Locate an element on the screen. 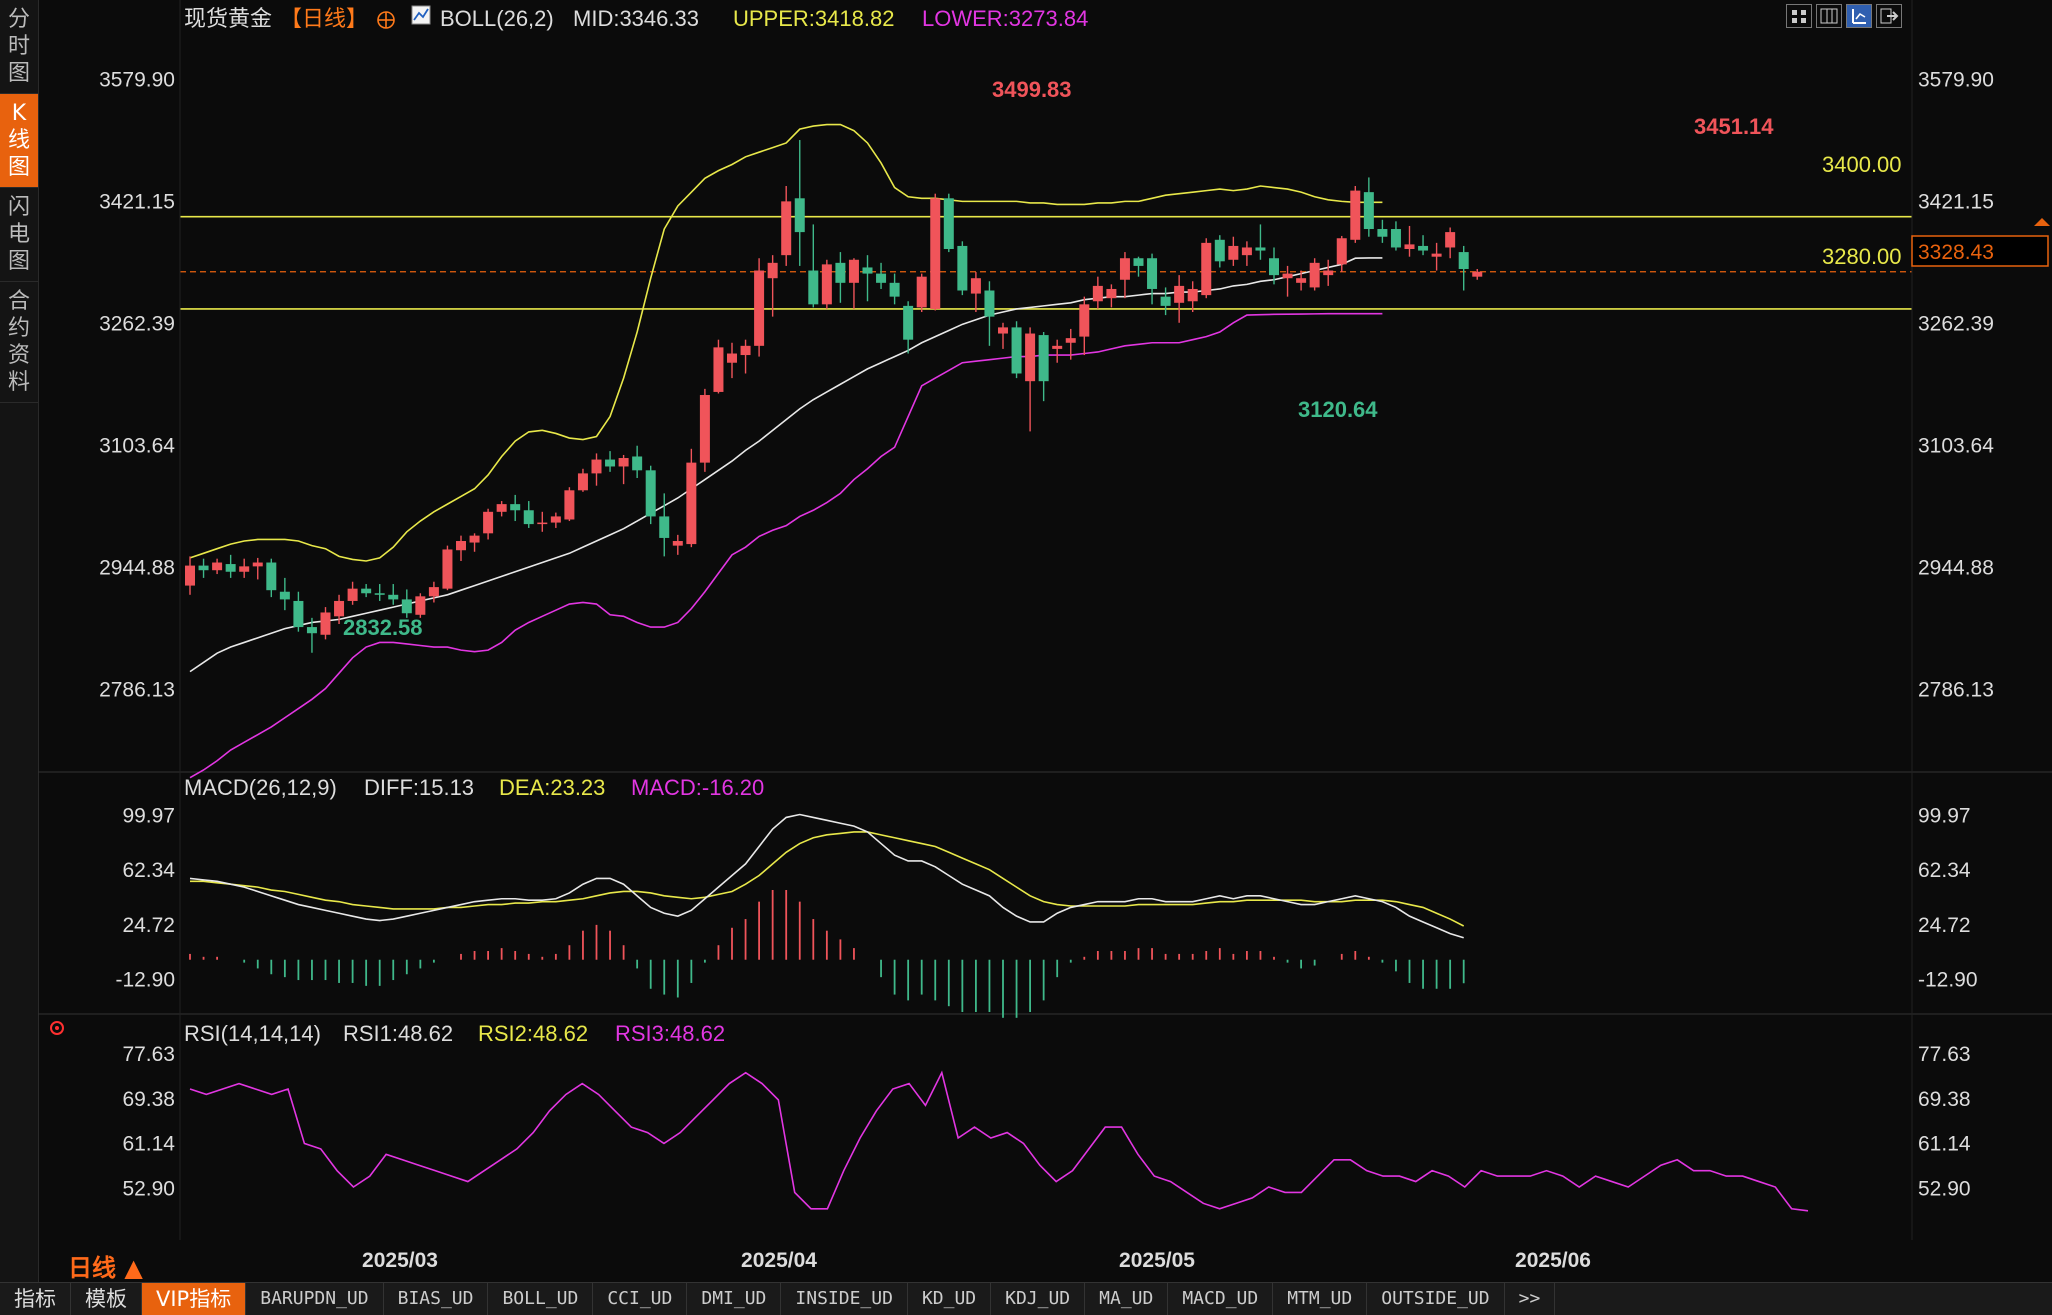 Image resolution: width=2052 pixels, height=1315 pixels. rsi3-value: RSI3:48.62 is located at coordinates (670, 1033).